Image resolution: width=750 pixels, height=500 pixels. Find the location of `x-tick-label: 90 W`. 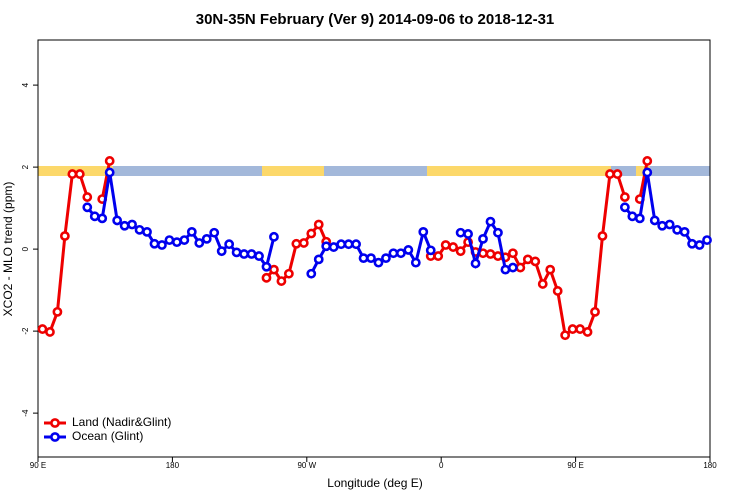

x-tick-label: 90 W is located at coordinates (306, 465).